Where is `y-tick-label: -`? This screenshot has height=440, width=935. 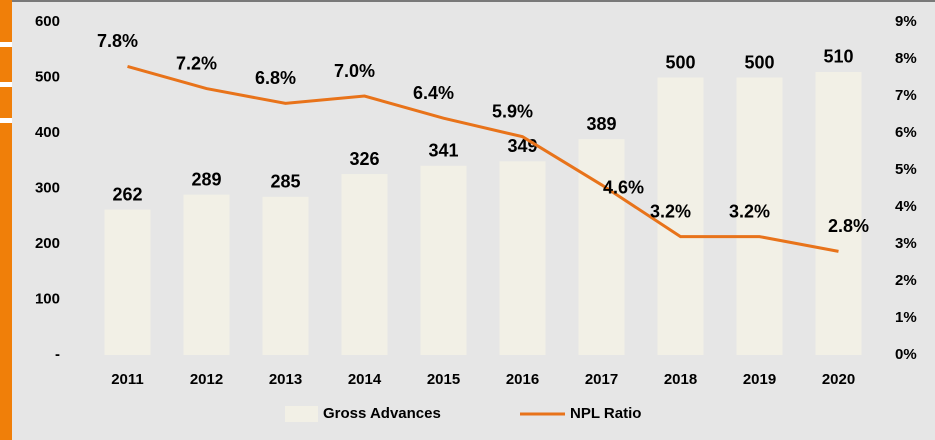 y-tick-label: - is located at coordinates (57, 354).